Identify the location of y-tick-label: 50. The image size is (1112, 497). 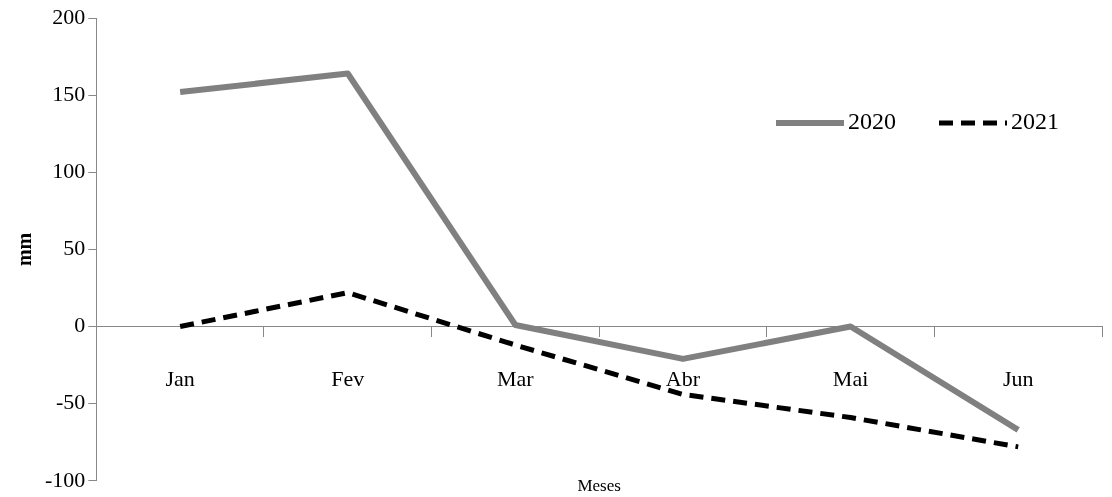
(74, 248).